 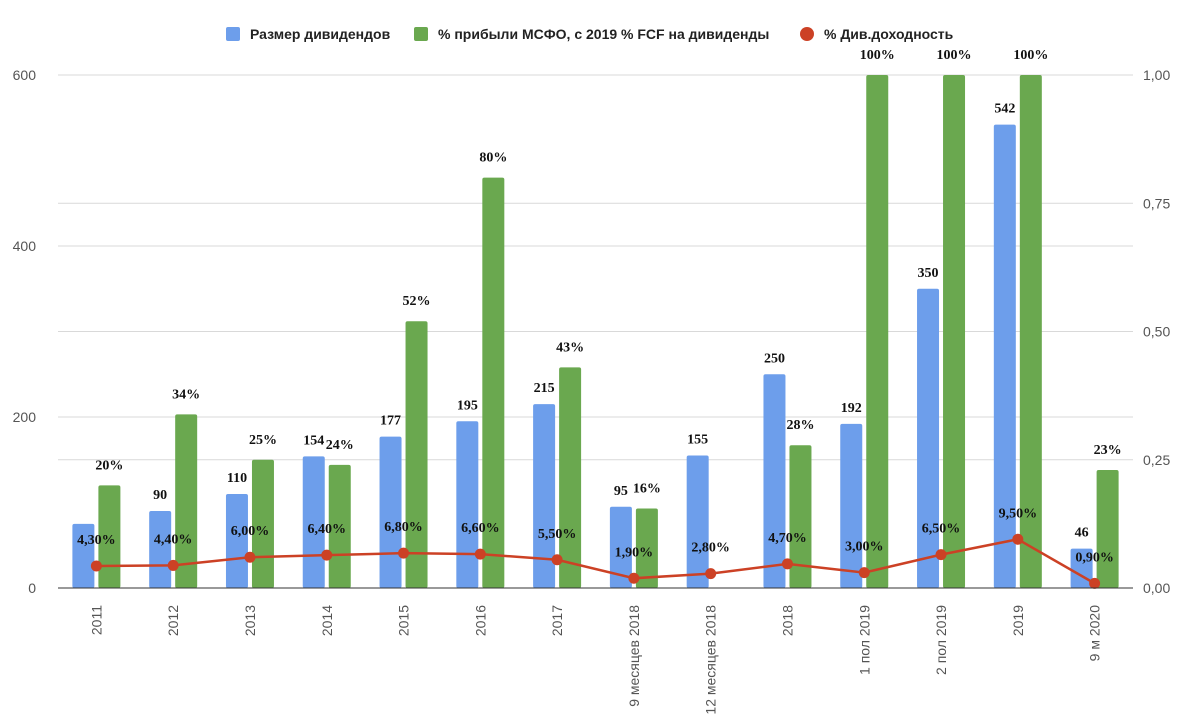 I want to click on data-label-dividend: 192, so click(x=851, y=408).